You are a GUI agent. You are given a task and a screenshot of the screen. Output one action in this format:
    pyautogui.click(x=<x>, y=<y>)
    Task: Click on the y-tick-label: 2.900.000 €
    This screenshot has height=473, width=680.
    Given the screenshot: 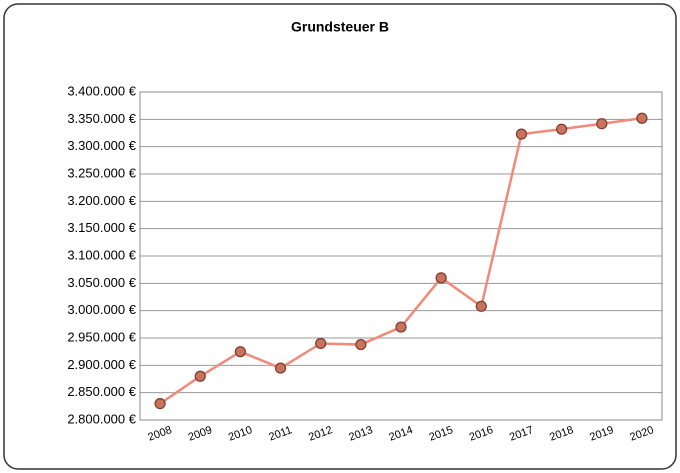 What is the action you would take?
    pyautogui.click(x=101, y=364)
    